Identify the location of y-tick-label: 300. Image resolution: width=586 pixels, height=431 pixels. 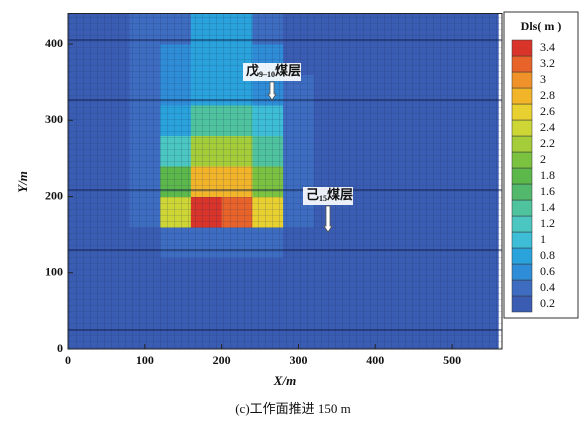
(54, 119).